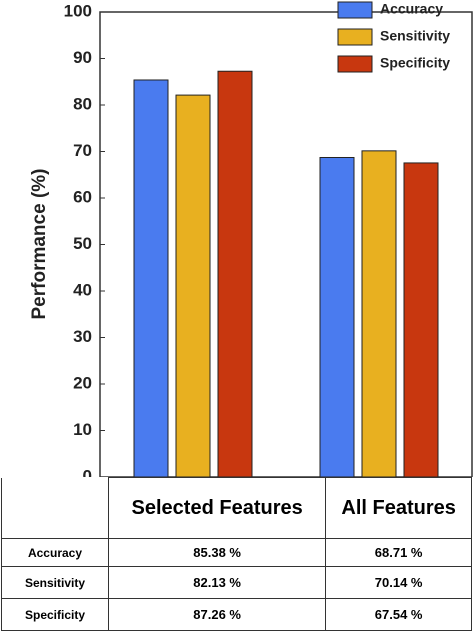 The width and height of the screenshot is (474, 634). What do you see at coordinates (55, 552) in the screenshot?
I see `row-label: Accuracy` at bounding box center [55, 552].